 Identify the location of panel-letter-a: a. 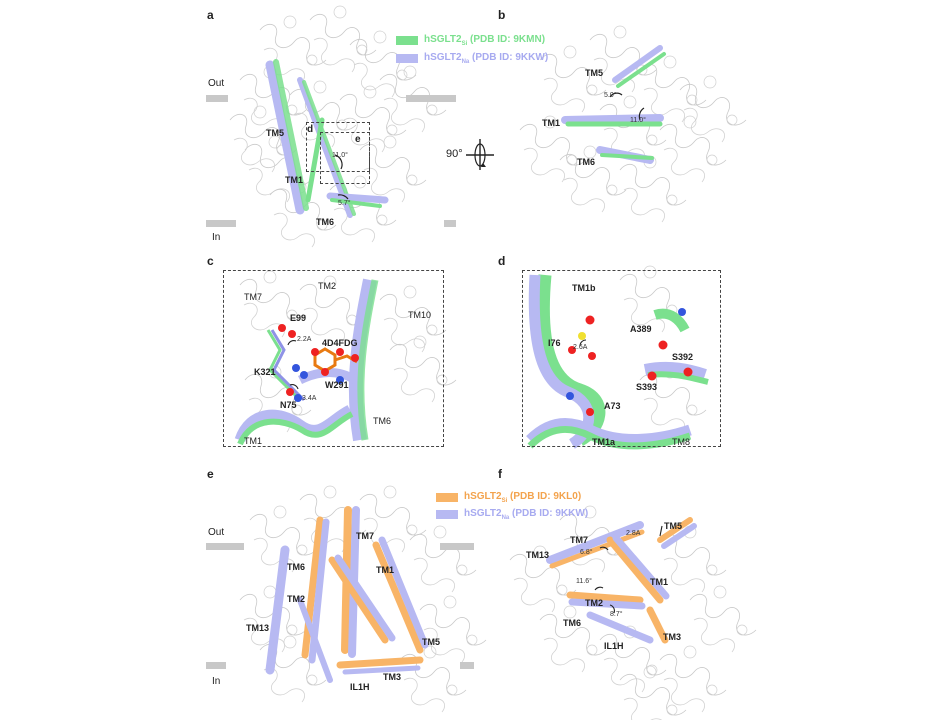
(210, 15).